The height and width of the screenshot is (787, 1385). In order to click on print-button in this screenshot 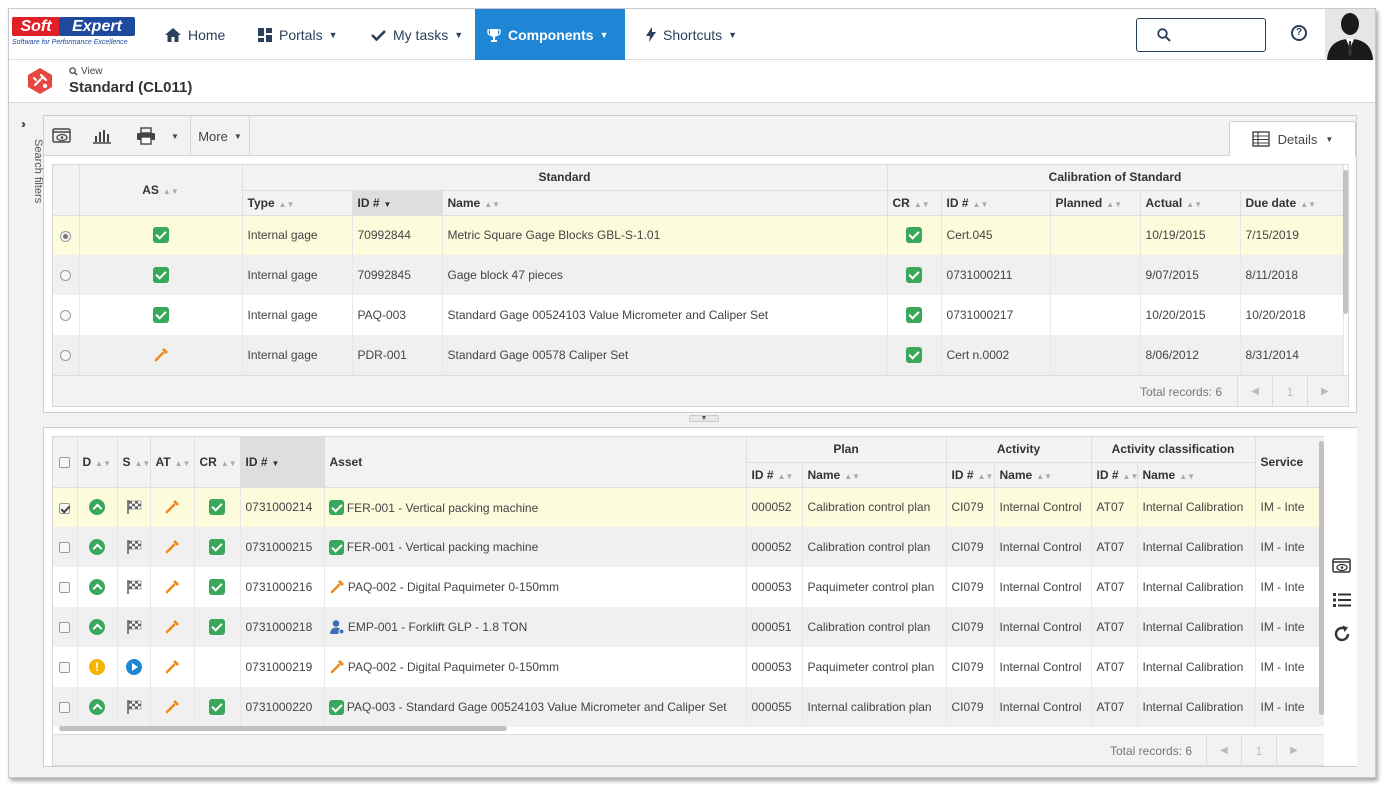, I will do `click(146, 136)`.